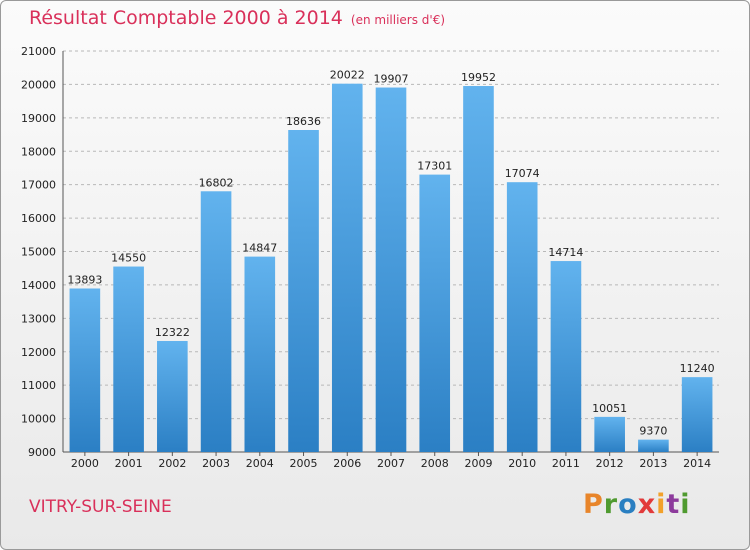  Describe the element at coordinates (391, 79) in the screenshot. I see `data-label: 19907` at that location.